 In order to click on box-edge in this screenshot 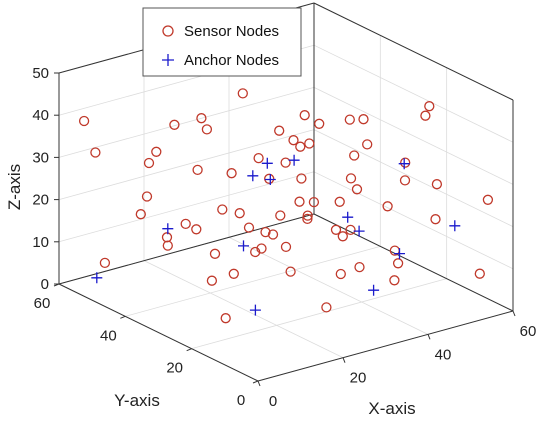, I will do `click(413, 262)`.